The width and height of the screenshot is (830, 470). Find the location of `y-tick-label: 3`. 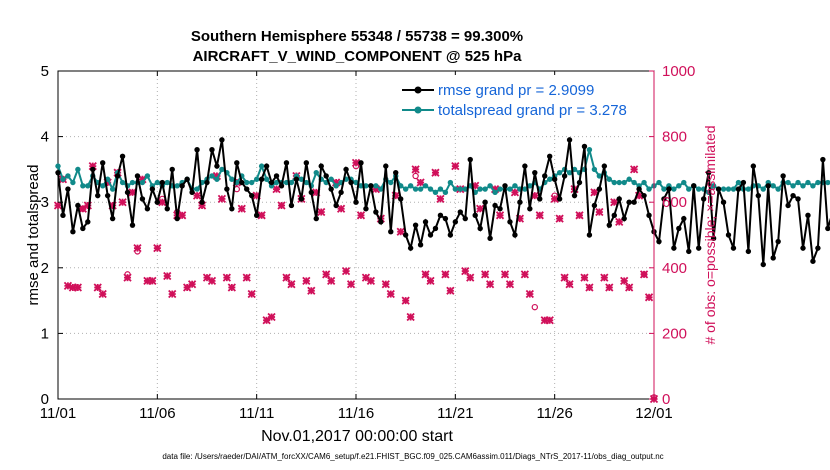

y-tick-label: 3 is located at coordinates (45, 202).